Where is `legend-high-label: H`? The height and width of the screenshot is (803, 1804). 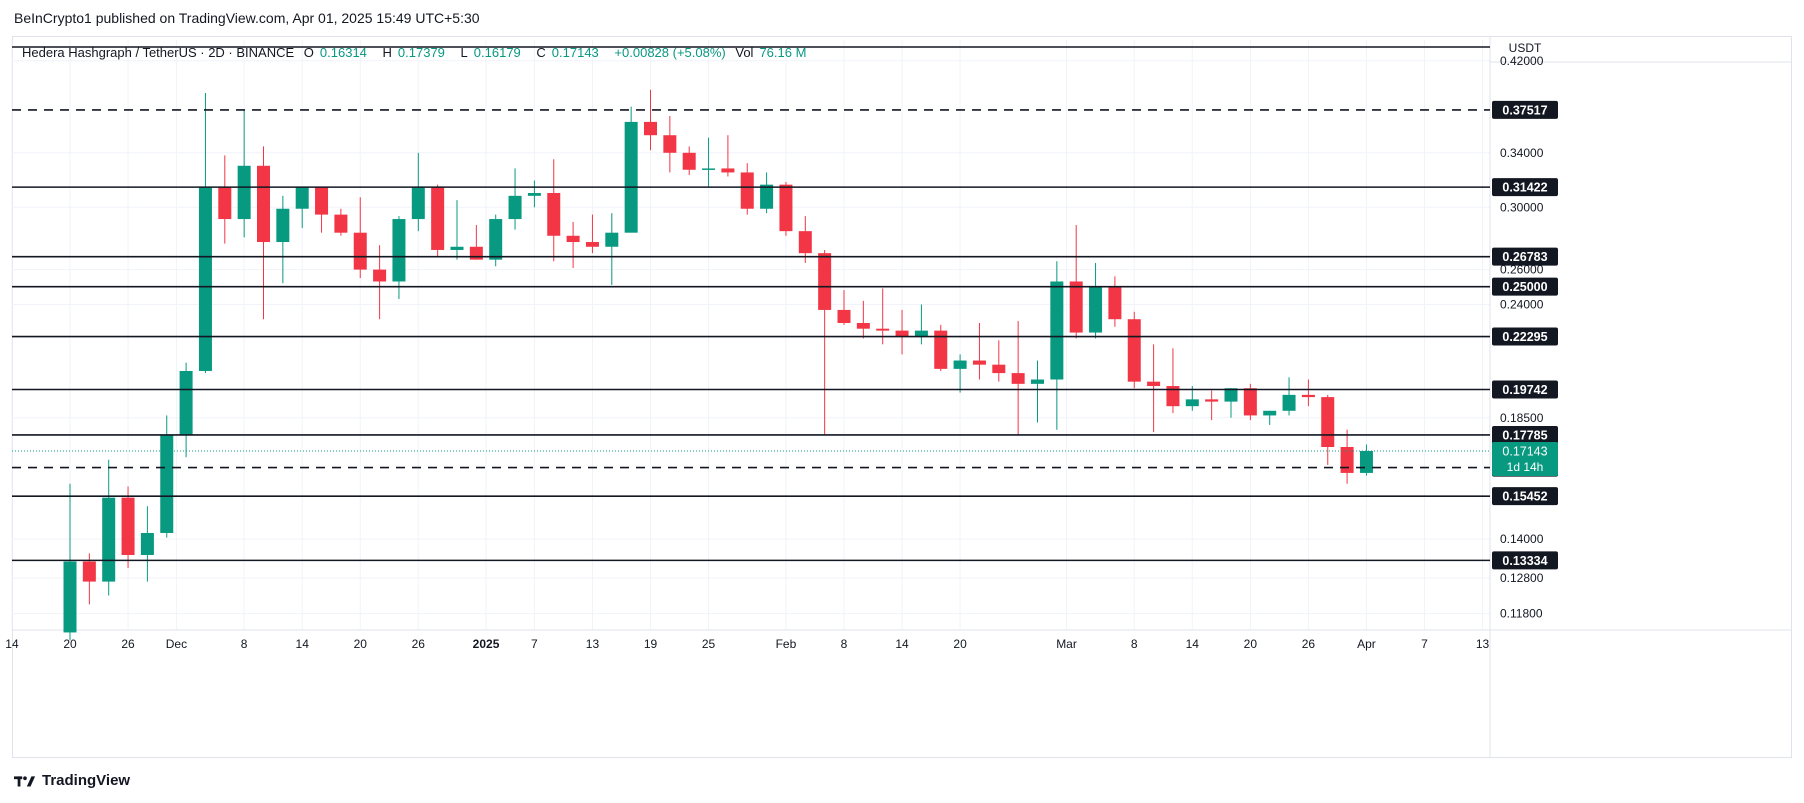
legend-high-label: H is located at coordinates (387, 52).